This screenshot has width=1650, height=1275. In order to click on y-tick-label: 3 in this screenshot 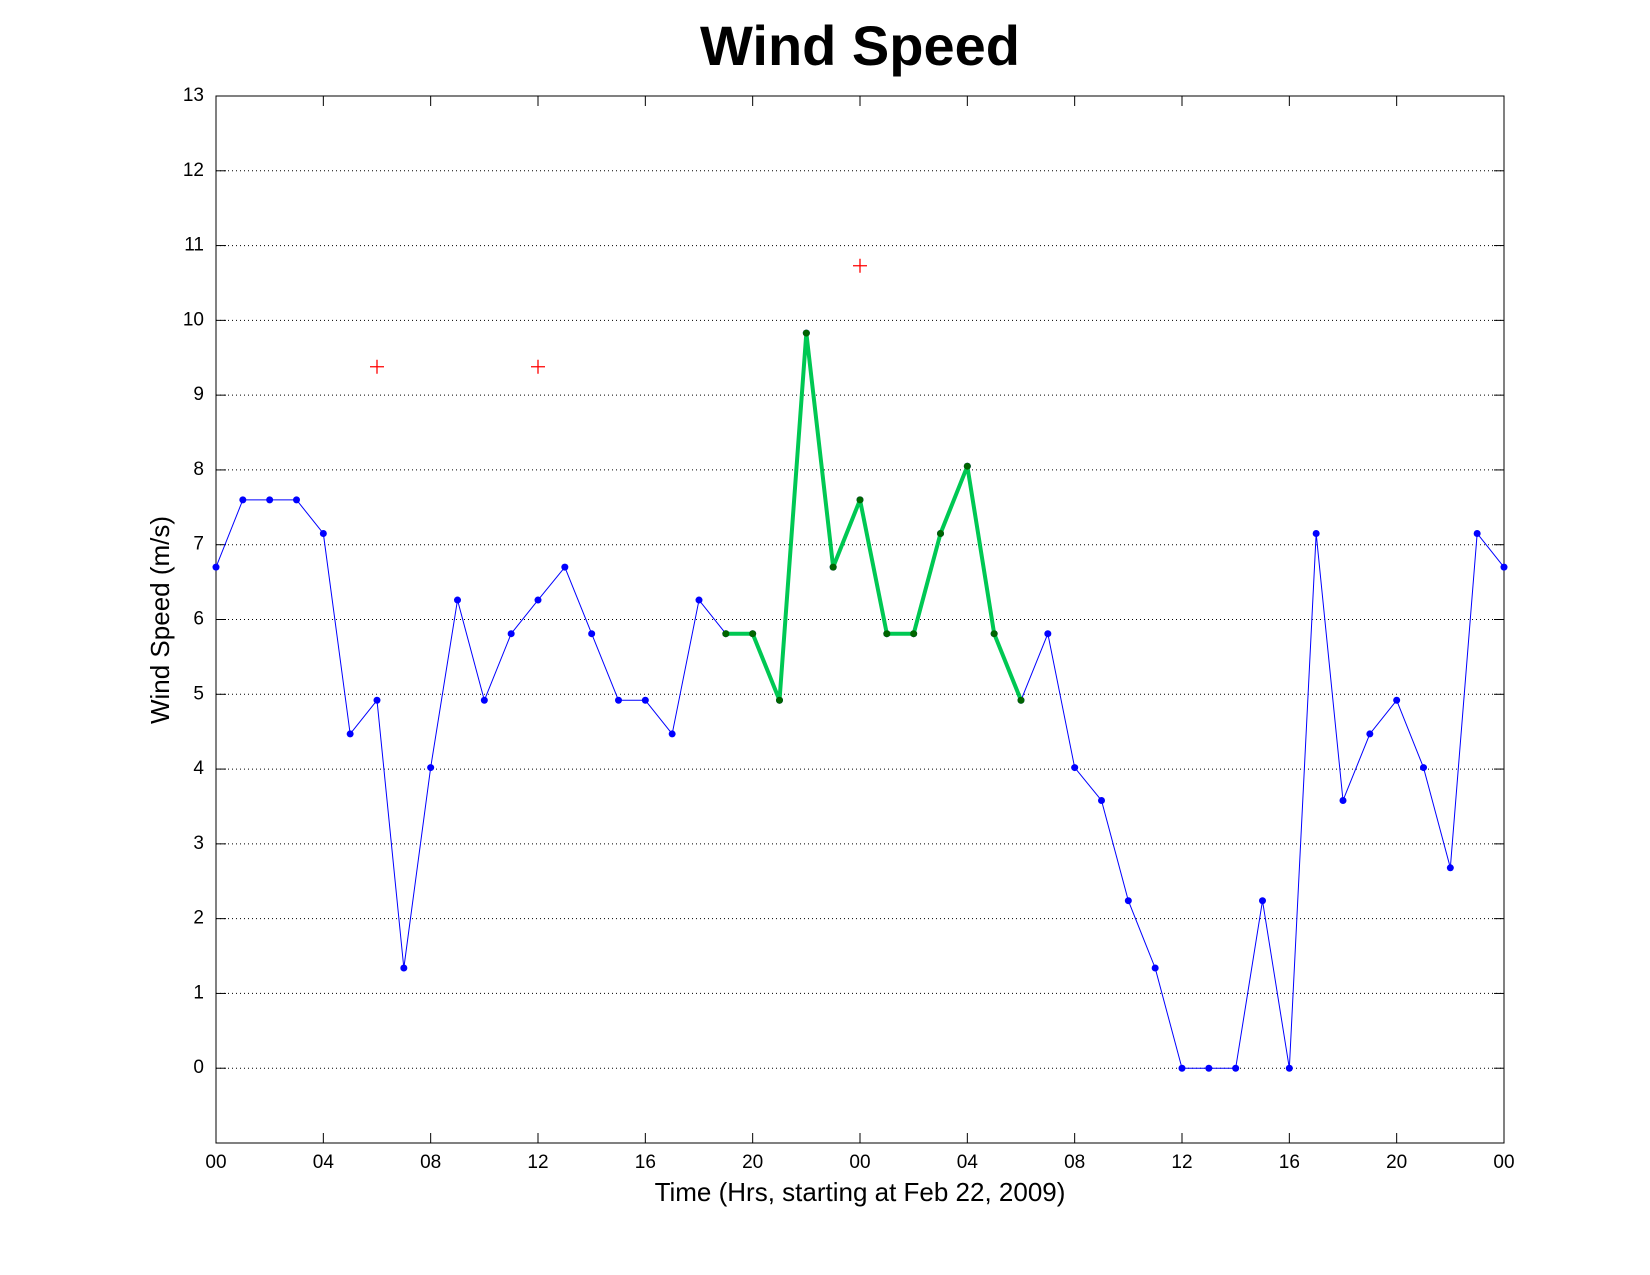, I will do `click(198, 843)`.